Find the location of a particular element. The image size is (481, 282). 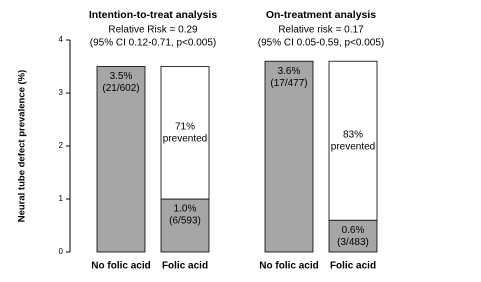

group-title: Intention-to-treat analysis is located at coordinates (153, 15).